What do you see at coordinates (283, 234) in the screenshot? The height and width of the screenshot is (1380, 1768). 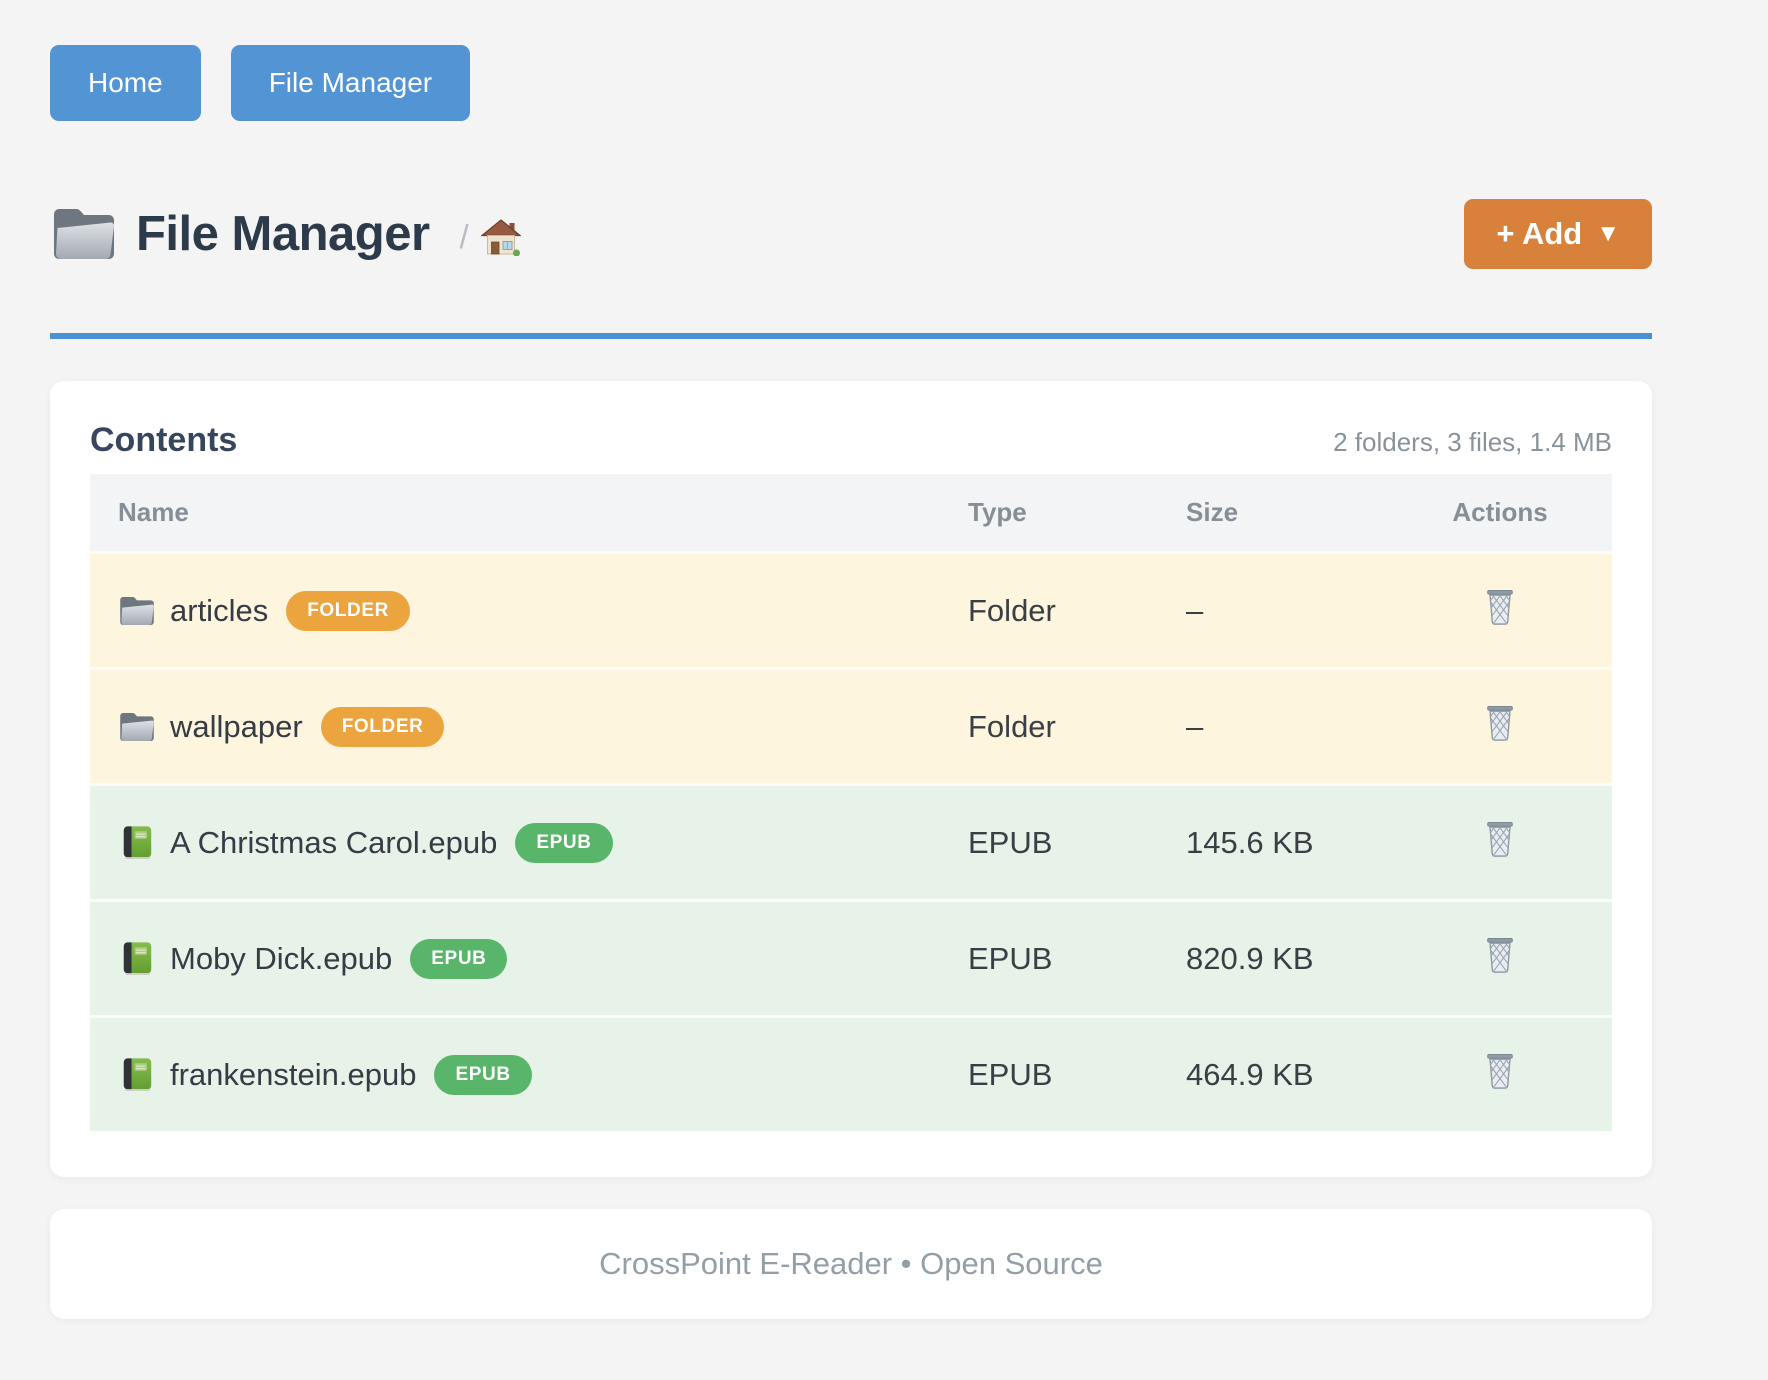 I see `page-title: File Manager` at bounding box center [283, 234].